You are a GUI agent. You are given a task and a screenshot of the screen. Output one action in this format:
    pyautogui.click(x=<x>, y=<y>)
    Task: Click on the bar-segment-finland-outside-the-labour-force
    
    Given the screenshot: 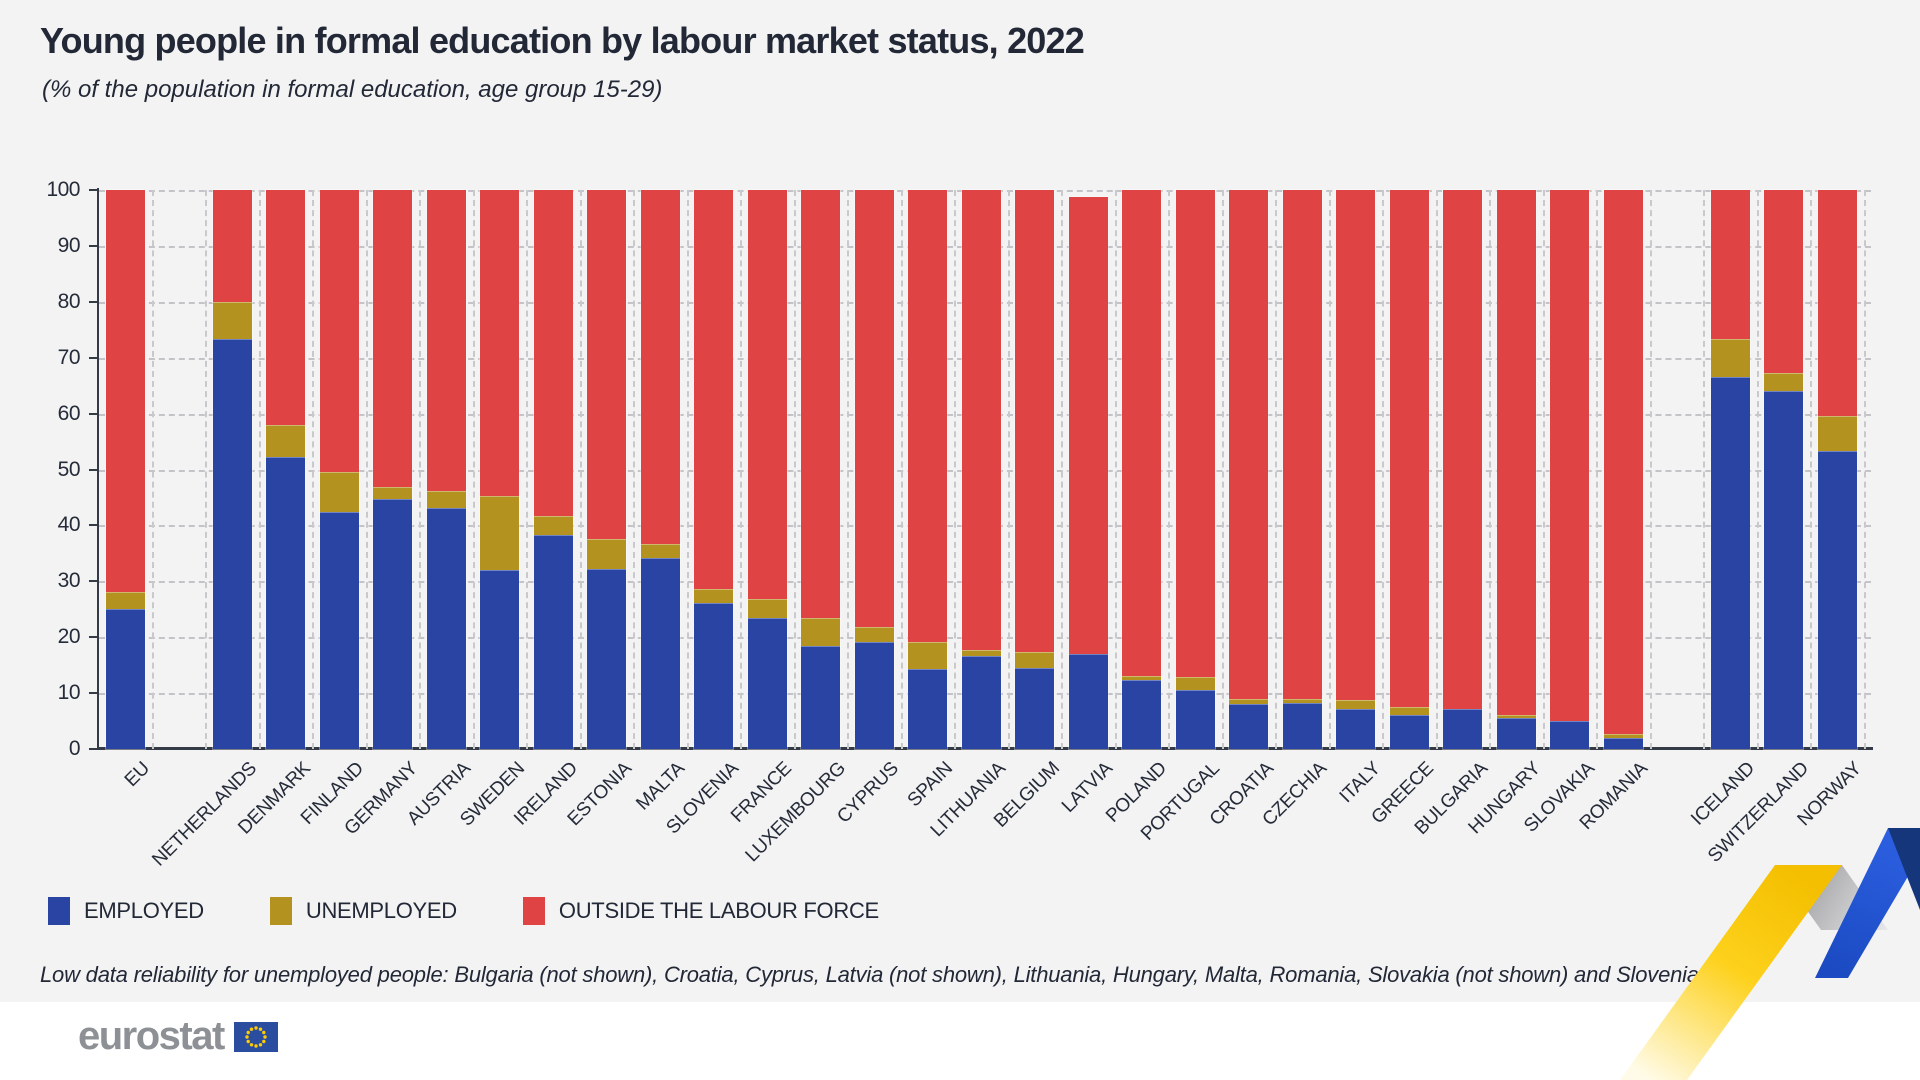 What is the action you would take?
    pyautogui.click(x=339, y=331)
    